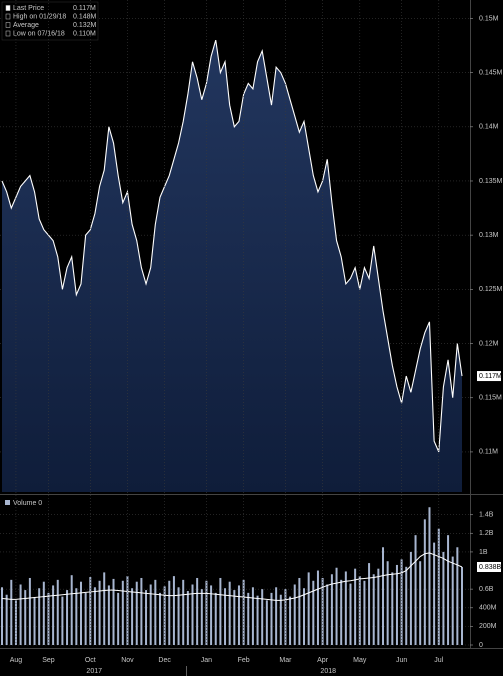  What do you see at coordinates (90, 660) in the screenshot?
I see `x-tick-label: Oct` at bounding box center [90, 660].